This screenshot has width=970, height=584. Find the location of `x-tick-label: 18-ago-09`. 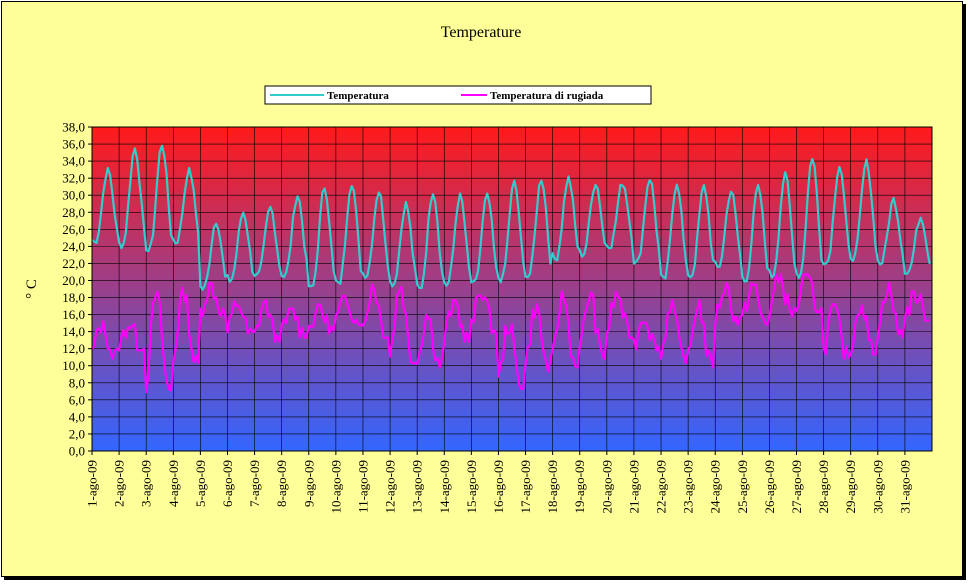

x-tick-label: 18-ago-09 is located at coordinates (552, 486).